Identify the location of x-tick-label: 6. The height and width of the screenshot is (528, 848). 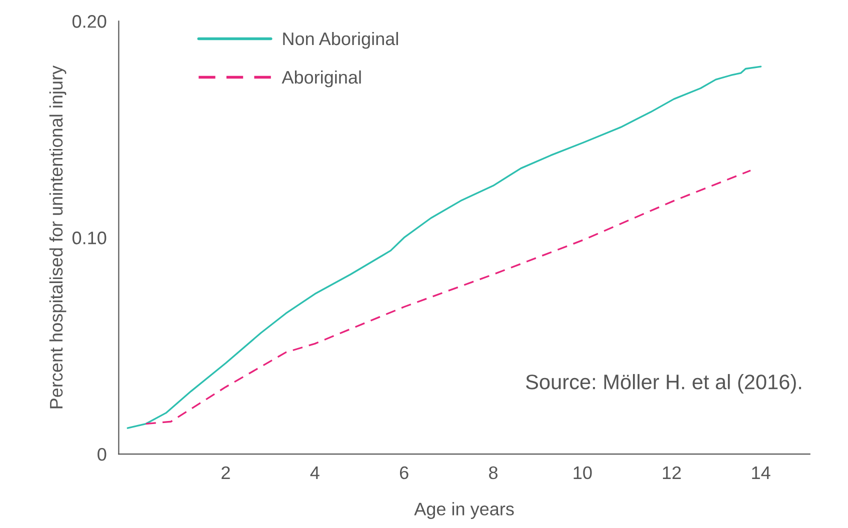
(404, 473).